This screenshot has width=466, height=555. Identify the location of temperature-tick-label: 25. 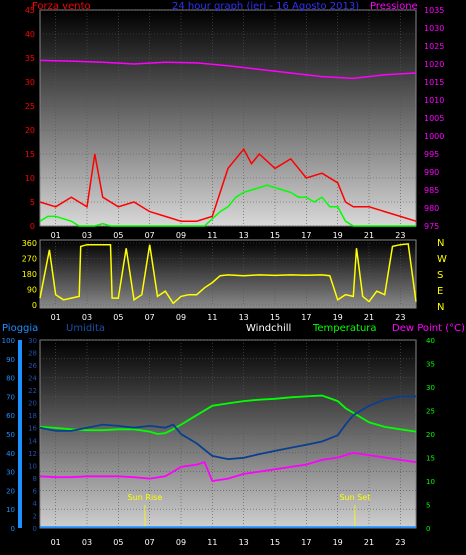
(430, 412).